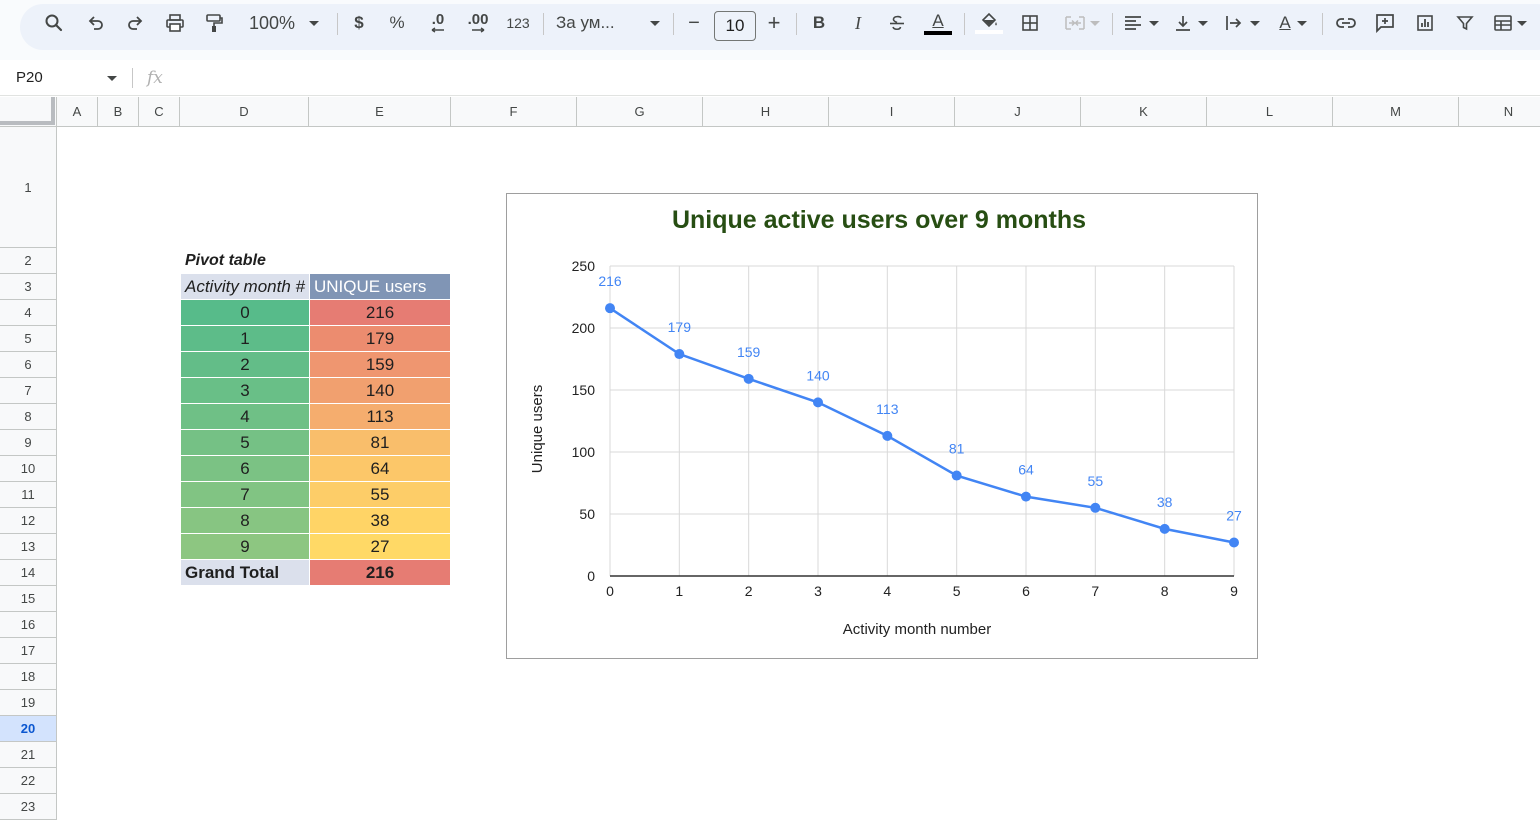 This screenshot has height=820, width=1540. What do you see at coordinates (159, 112) in the screenshot?
I see `column-header-c: C` at bounding box center [159, 112].